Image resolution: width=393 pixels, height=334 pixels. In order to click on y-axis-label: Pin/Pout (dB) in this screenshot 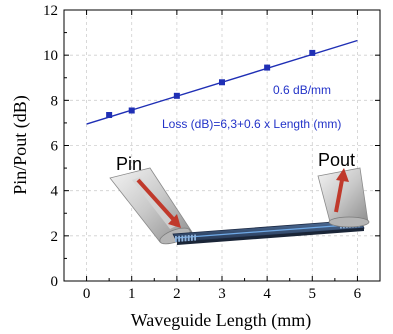, I will do `click(20, 145)`.